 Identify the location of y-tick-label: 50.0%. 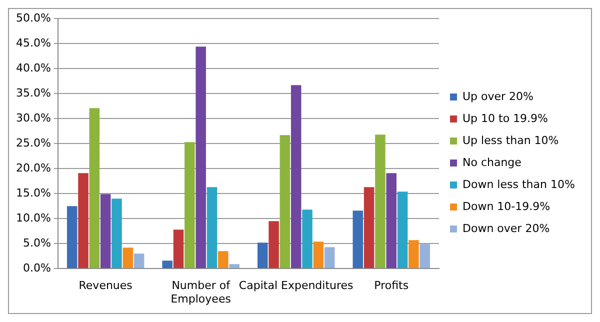
(33, 17).